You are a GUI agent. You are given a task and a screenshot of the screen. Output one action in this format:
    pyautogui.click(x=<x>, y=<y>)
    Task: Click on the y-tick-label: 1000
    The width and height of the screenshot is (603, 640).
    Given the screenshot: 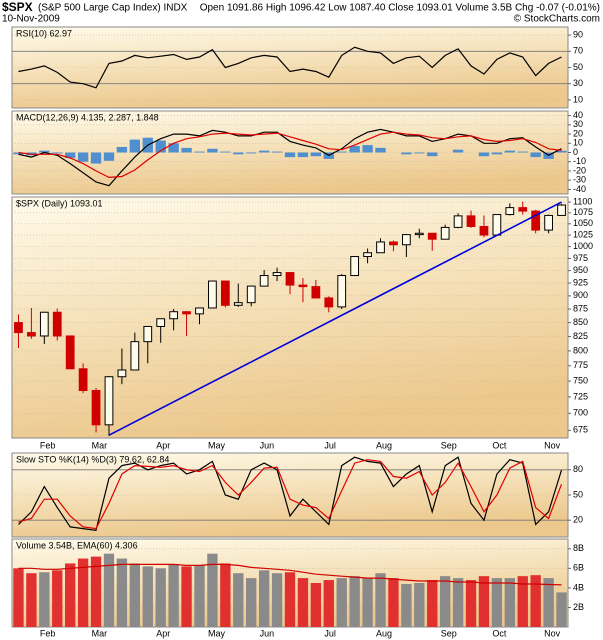 What is the action you would take?
    pyautogui.click(x=583, y=246)
    